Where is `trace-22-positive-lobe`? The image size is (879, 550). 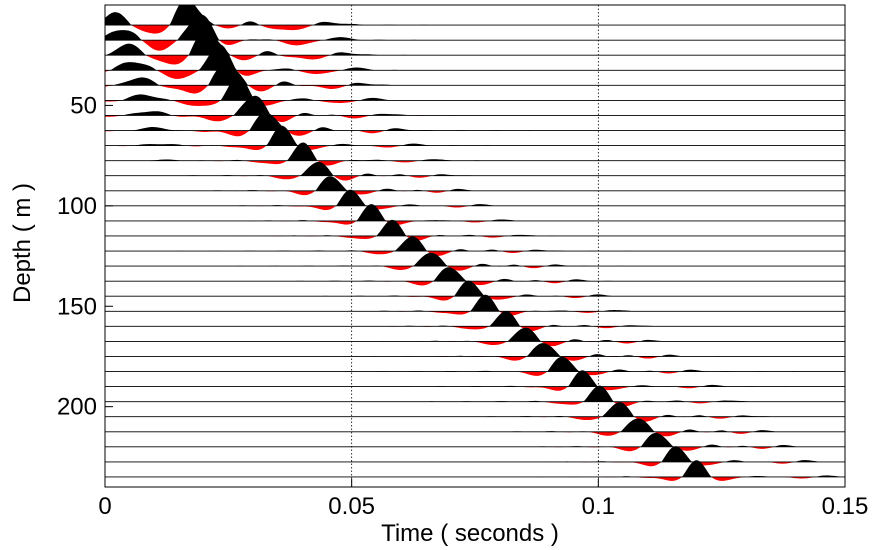 trace-22-positive-lobe is located at coordinates (475, 350).